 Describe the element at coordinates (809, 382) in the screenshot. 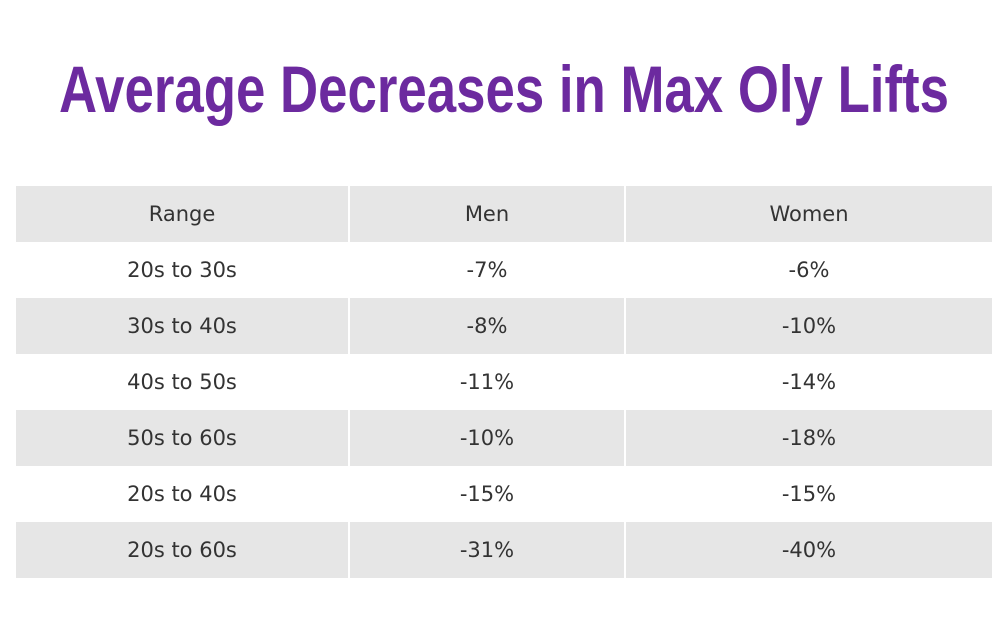

I see `table-cell: -14%` at that location.